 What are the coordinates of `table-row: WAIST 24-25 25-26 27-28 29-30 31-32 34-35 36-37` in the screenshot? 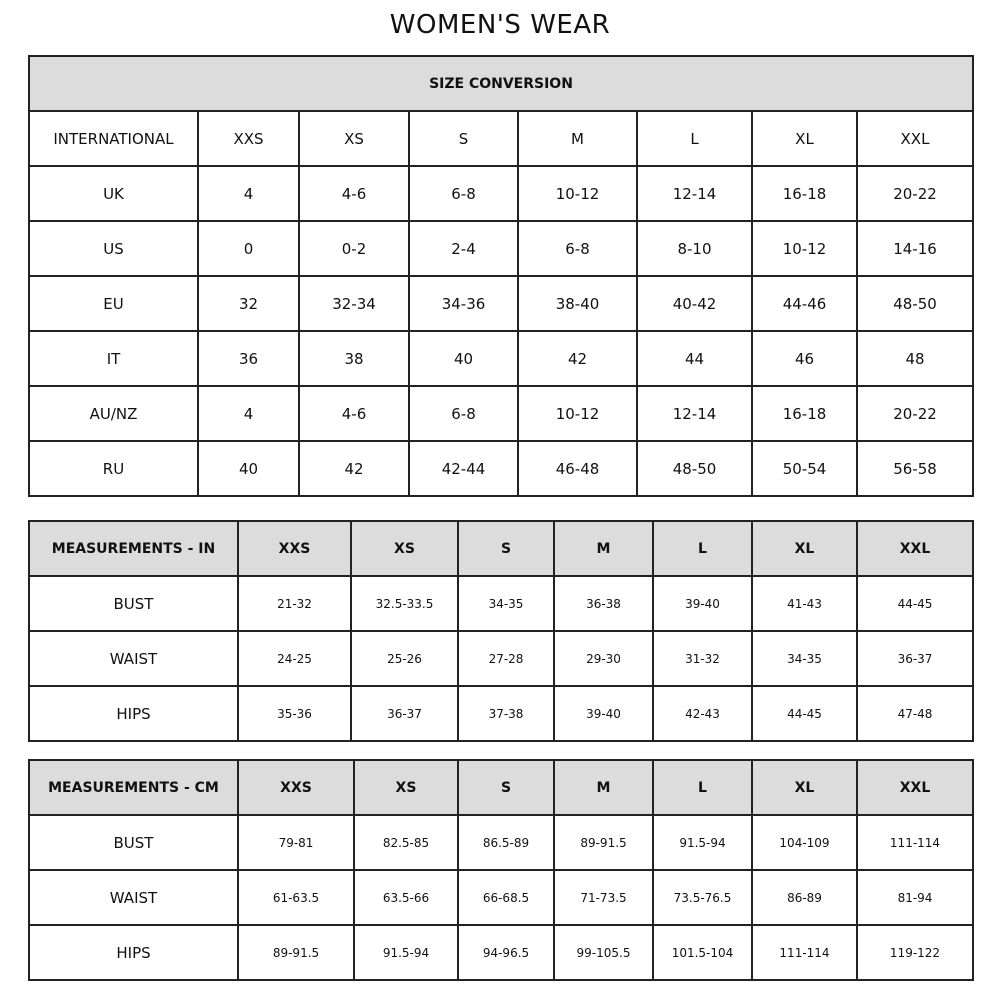 It's located at (501, 658).